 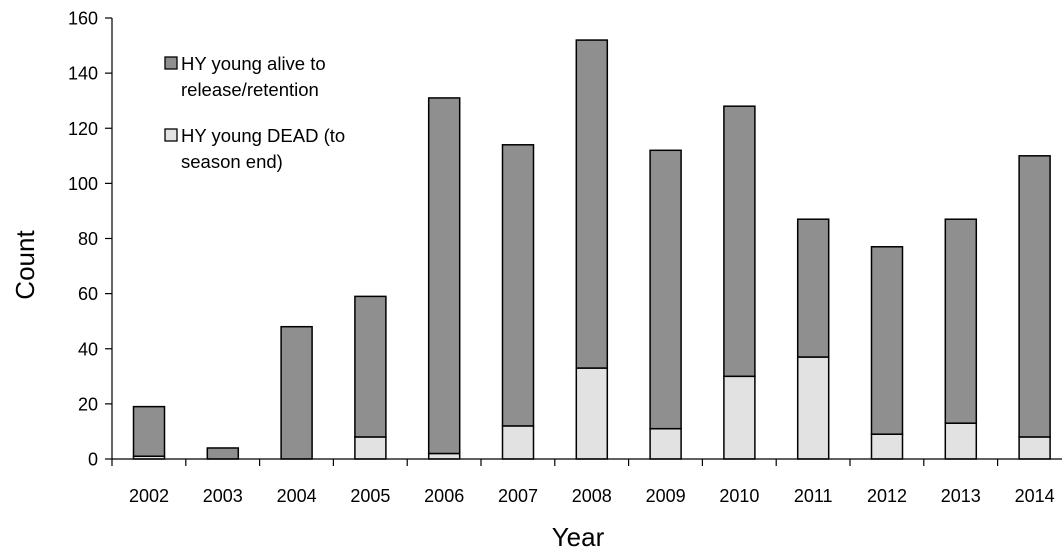 I want to click on x-tick-label-2012: 2012, so click(x=887, y=496).